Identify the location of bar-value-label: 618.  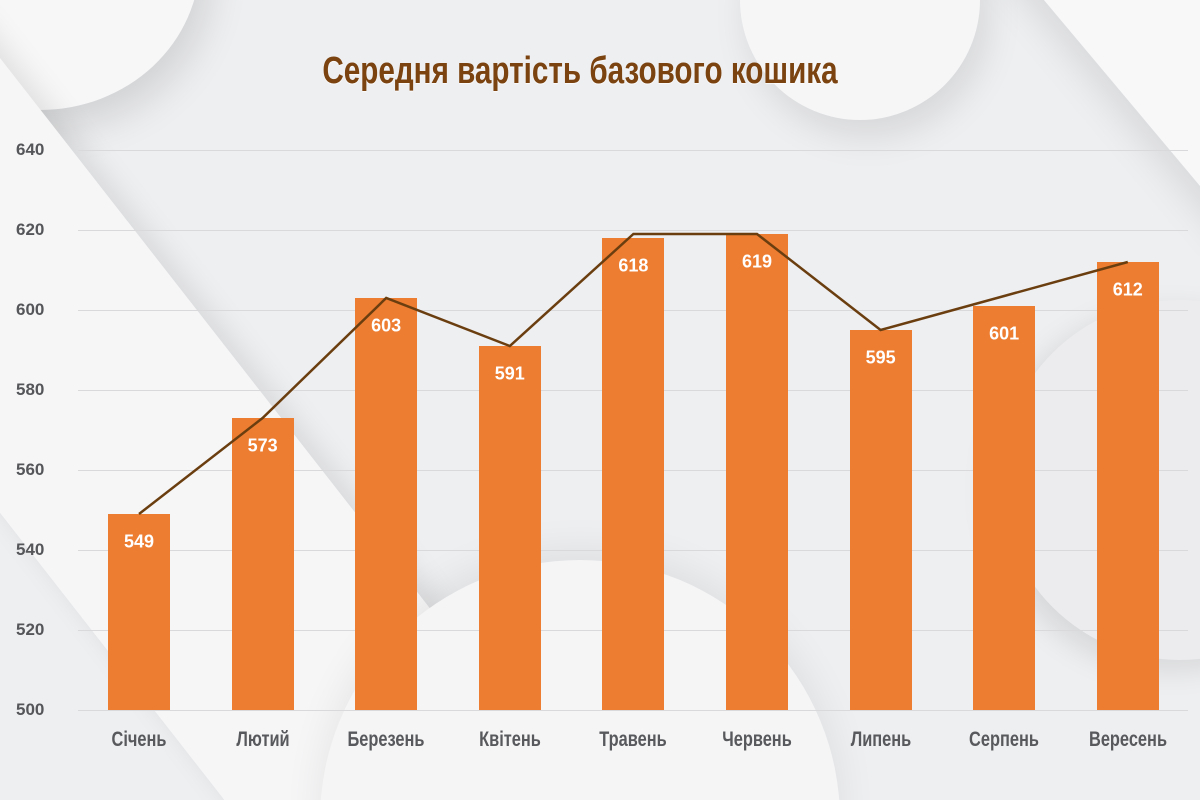
(633, 265).